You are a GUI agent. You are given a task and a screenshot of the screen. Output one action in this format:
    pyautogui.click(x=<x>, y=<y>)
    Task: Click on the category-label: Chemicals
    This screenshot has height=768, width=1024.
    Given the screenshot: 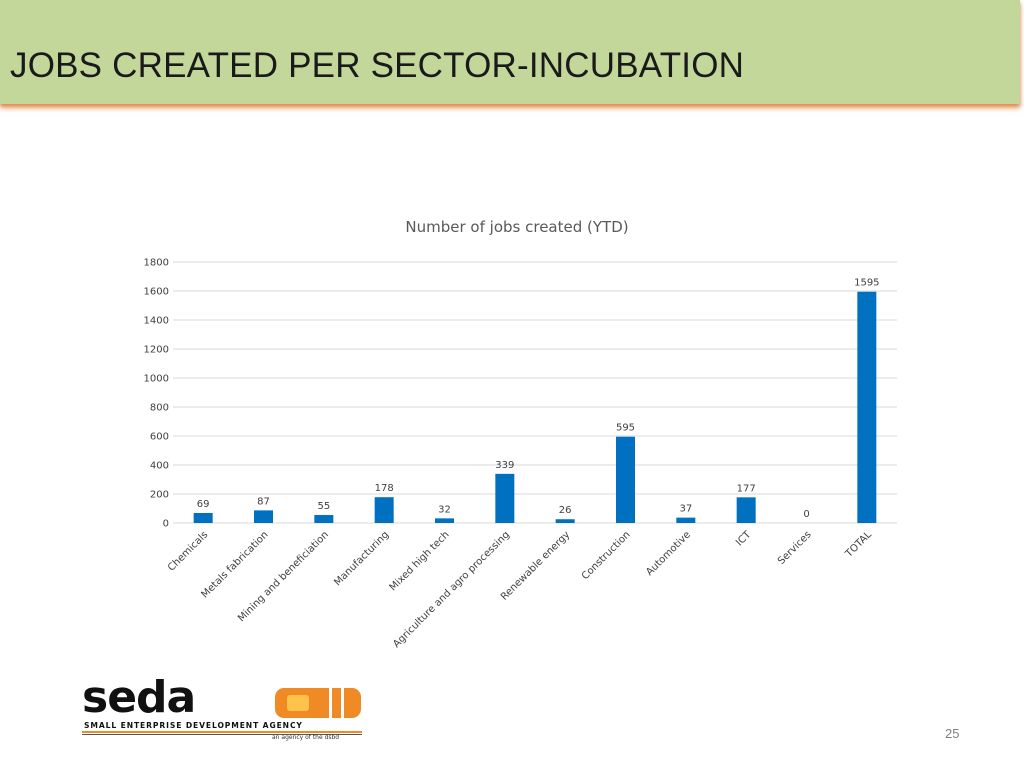 What is the action you would take?
    pyautogui.click(x=188, y=551)
    